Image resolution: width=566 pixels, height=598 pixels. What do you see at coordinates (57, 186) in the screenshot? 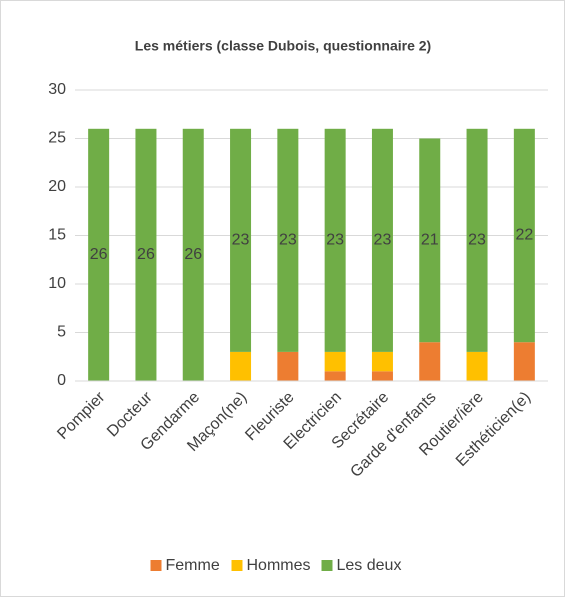
I see `y-tick-label: 20` at bounding box center [57, 186].